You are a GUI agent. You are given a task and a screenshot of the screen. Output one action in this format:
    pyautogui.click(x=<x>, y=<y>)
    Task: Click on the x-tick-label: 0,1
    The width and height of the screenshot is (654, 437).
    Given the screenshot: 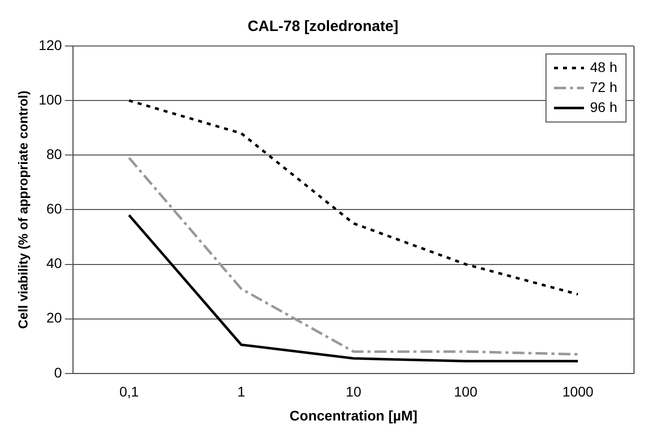 What is the action you would take?
    pyautogui.click(x=129, y=392)
    